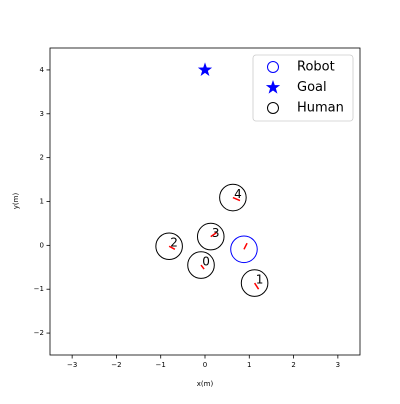  What do you see at coordinates (72, 365) in the screenshot?
I see `x-tick-label: −3` at bounding box center [72, 365].